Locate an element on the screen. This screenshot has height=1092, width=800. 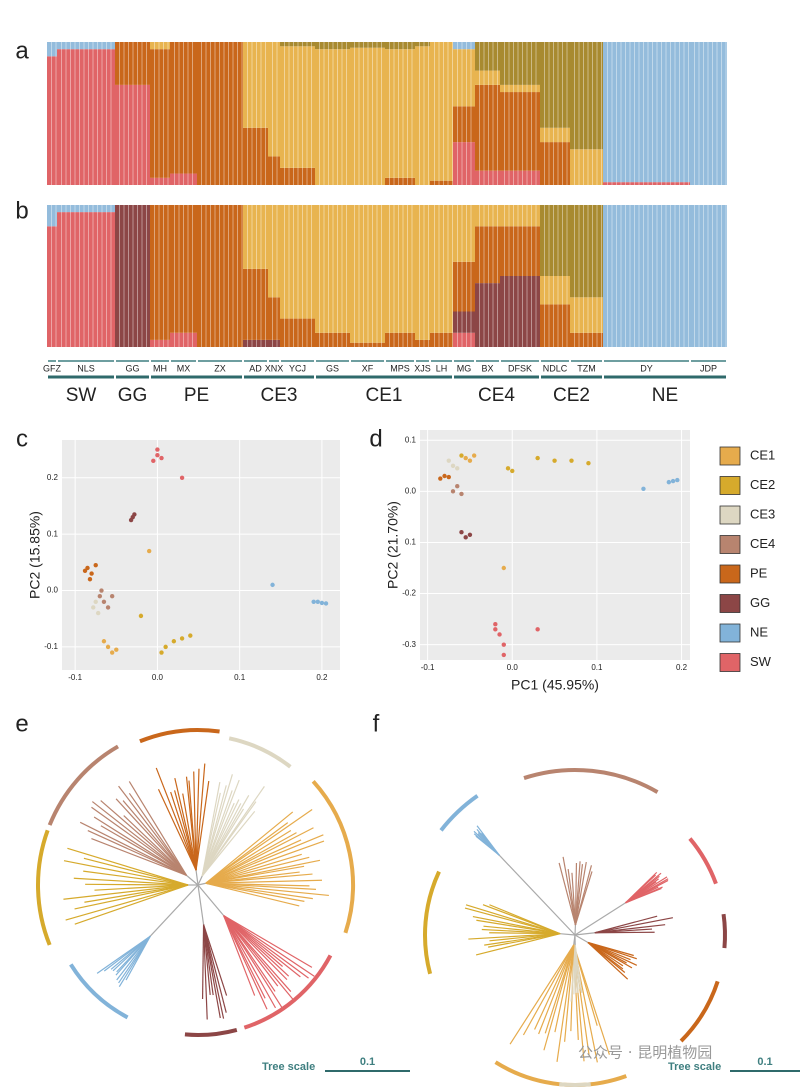
y-tick-label: -0.1 is located at coordinates (51, 646).